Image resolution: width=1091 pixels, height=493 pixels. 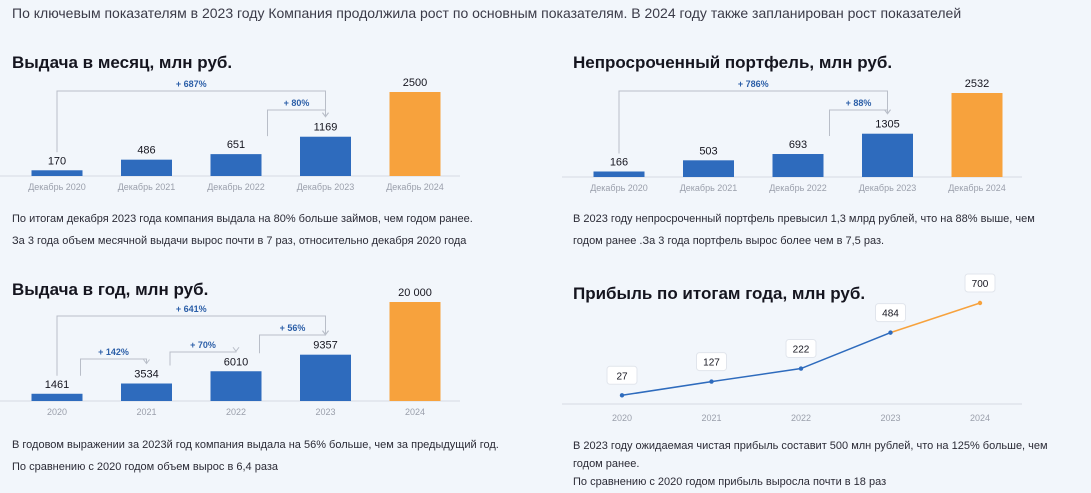 I want to click on data-label: 27, so click(x=622, y=376).